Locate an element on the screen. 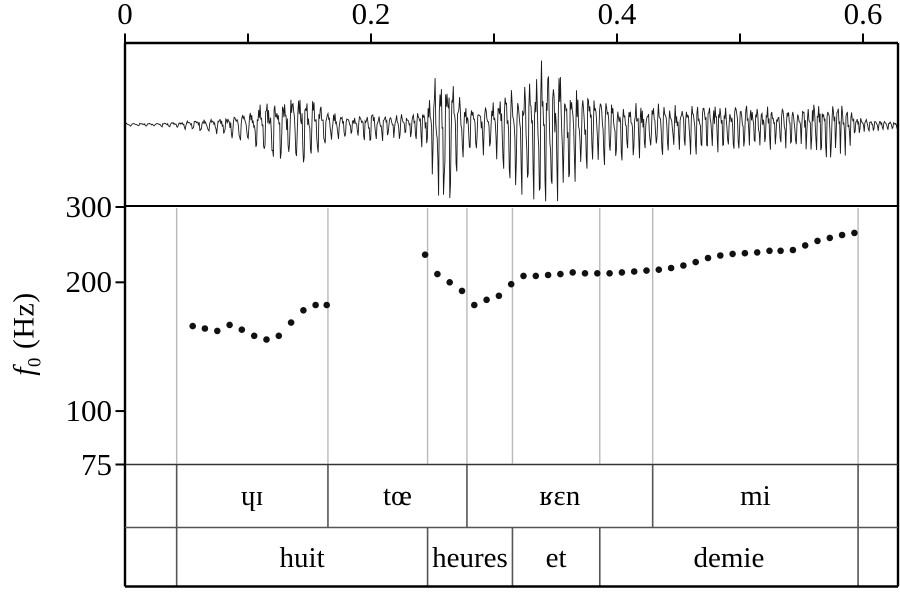 This screenshot has height=595, width=900. word-label: et is located at coordinates (556, 558).